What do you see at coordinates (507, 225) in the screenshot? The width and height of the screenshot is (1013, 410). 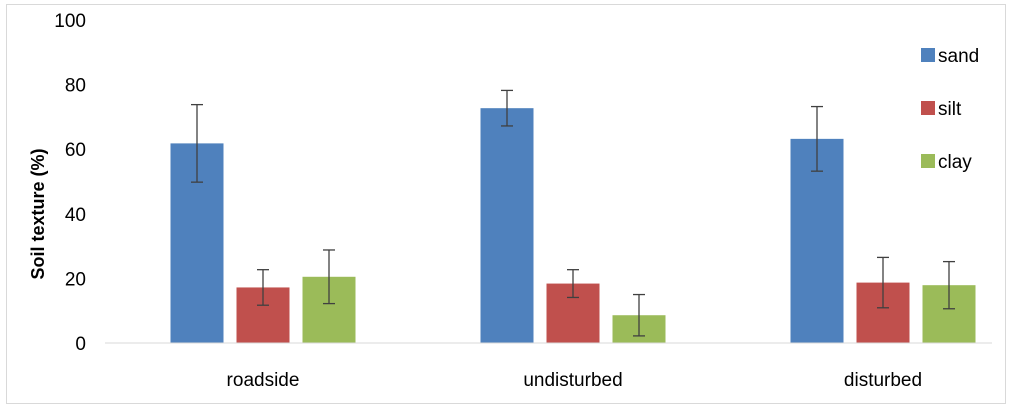 I see `bar-sand-undisturbed` at bounding box center [507, 225].